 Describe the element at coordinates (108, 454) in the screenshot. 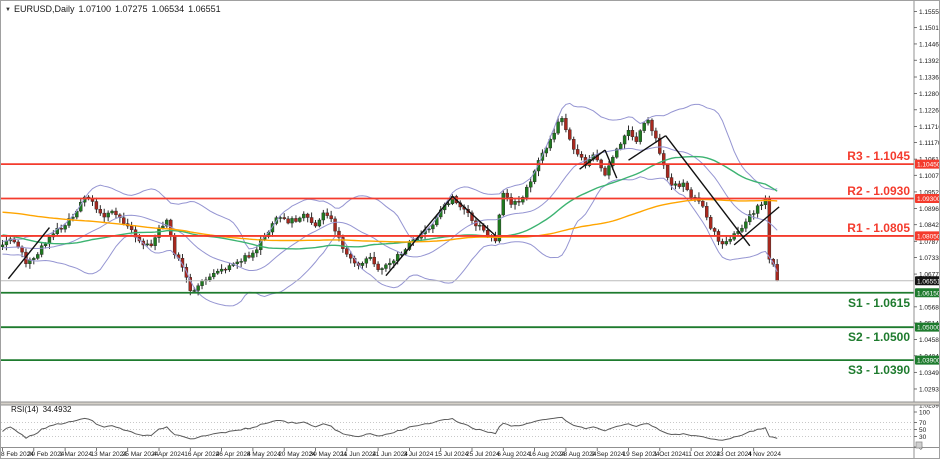

I see `date-tick-label: 13 Mar 2024` at that location.